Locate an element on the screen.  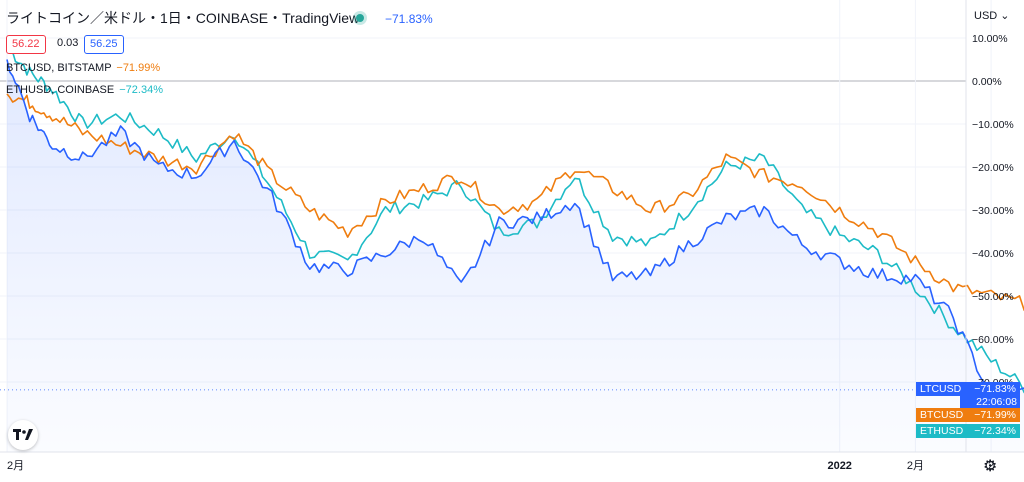
last-value-tag-ltcusd: LTCUSD −71.83% is located at coordinates (968, 389).